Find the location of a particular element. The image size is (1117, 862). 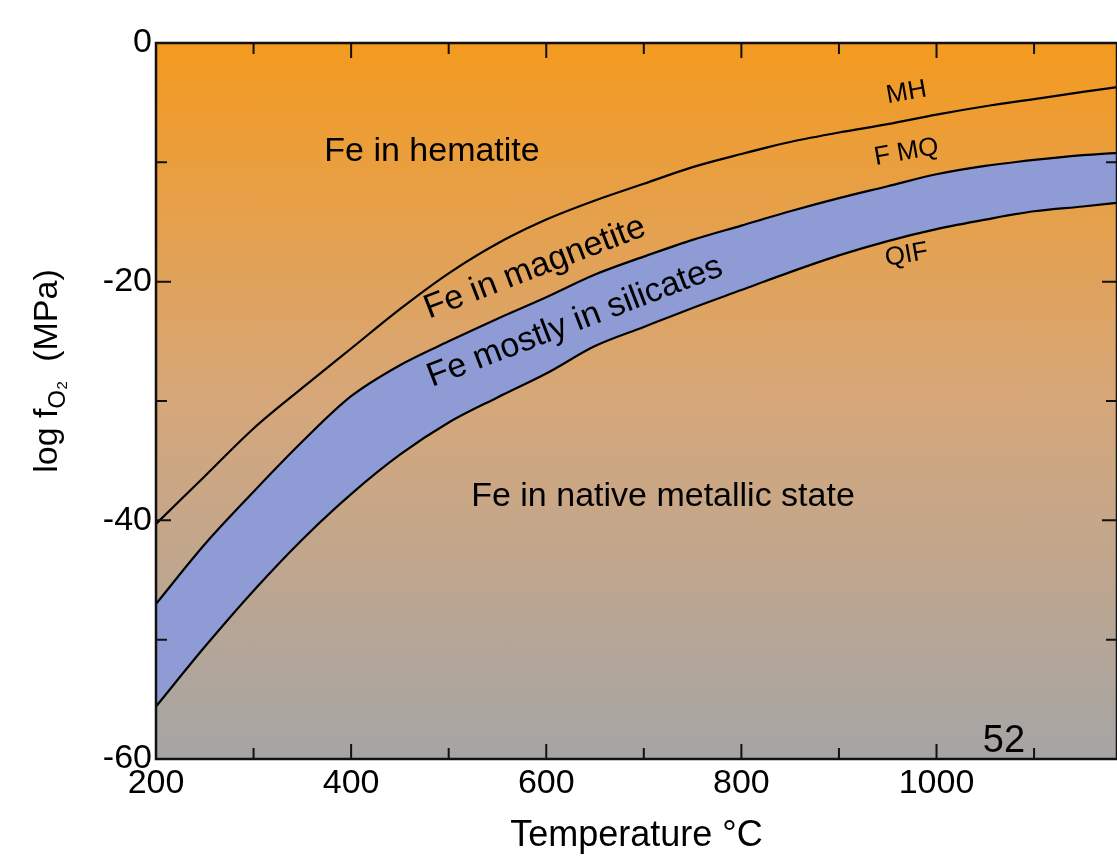

x-tick-label: 600 is located at coordinates (546, 780).